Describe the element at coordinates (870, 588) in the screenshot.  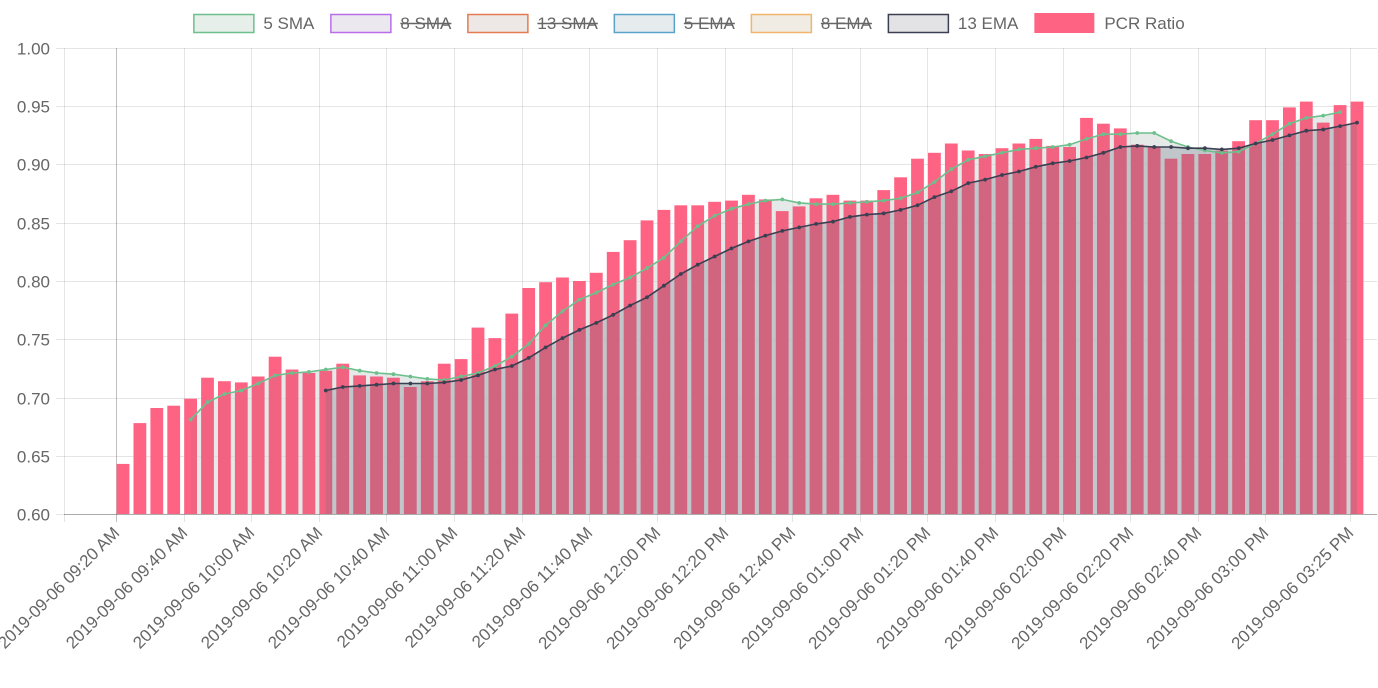
I see `x-tick-label: 2019-09-06 01:20 PM` at that location.